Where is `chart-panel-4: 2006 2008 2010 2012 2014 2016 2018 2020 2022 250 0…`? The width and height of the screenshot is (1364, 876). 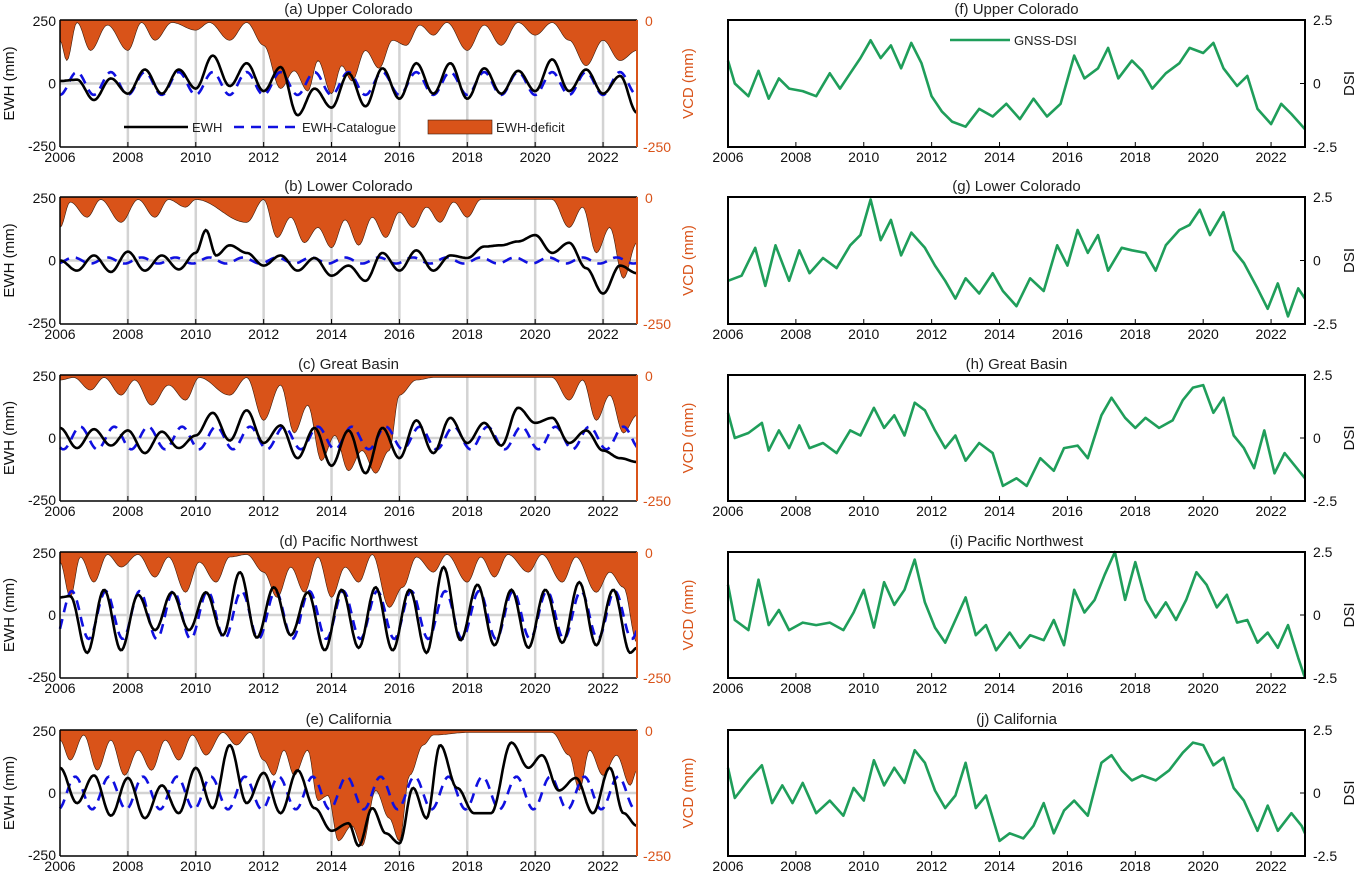
chart-panel-4: 2006 2008 2010 2012 2014 2016 2018 2020 2022 250 0… is located at coordinates (349, 792).